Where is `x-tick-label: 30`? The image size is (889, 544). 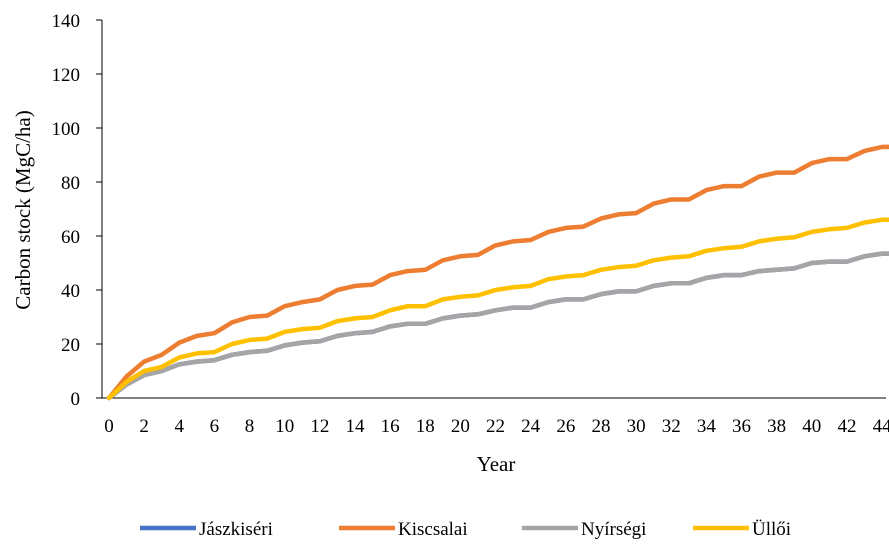
x-tick-label: 30 is located at coordinates (636, 426).